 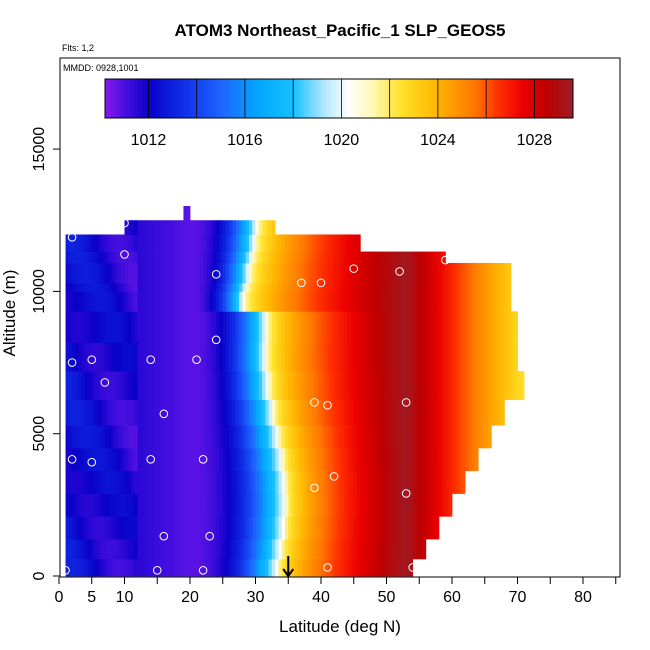 What do you see at coordinates (336, 591) in the screenshot?
I see `x-axis: 0 5 10 20 30 40 50 60 70 80` at bounding box center [336, 591].